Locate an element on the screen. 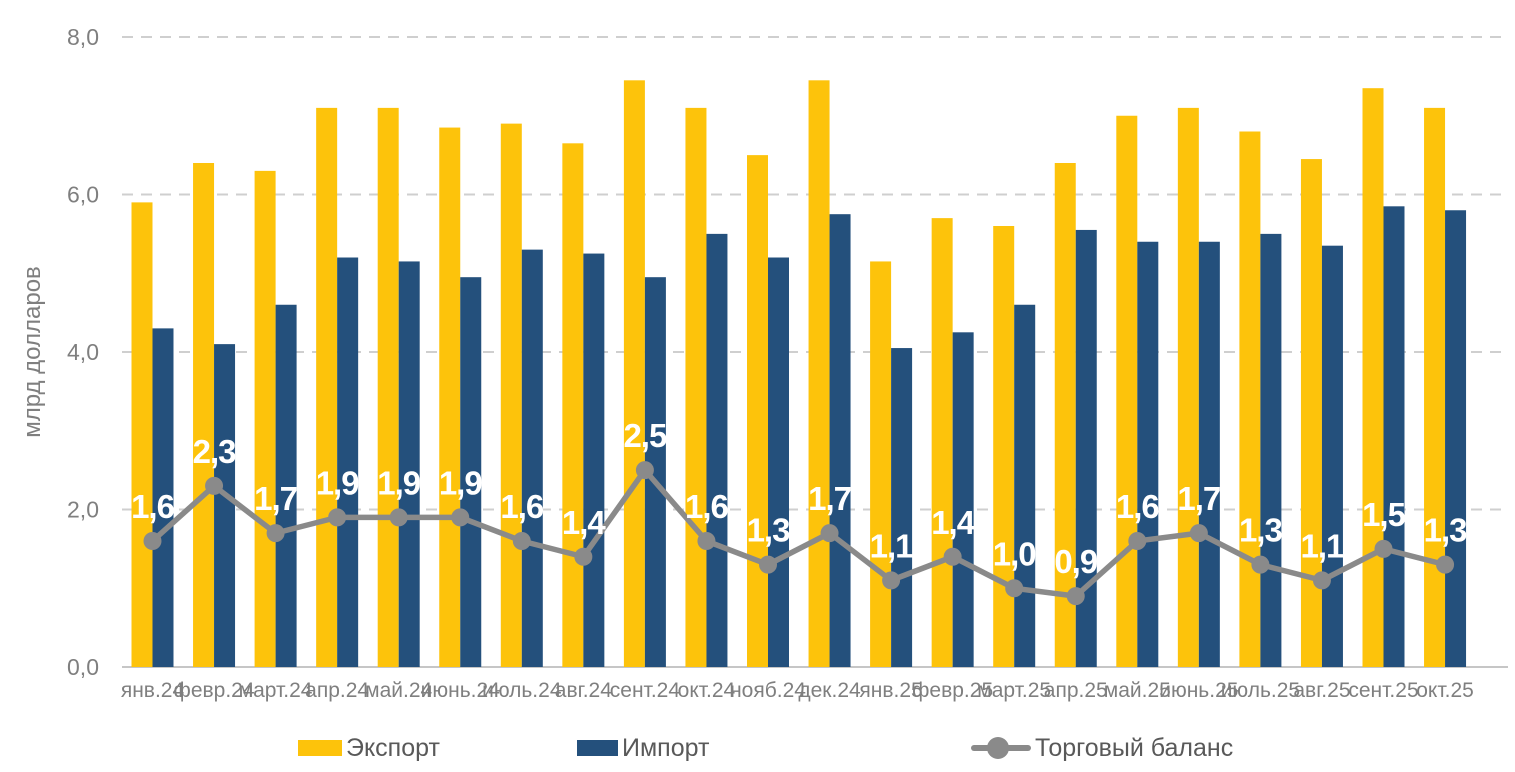  import-swatch-icon is located at coordinates (597, 748).